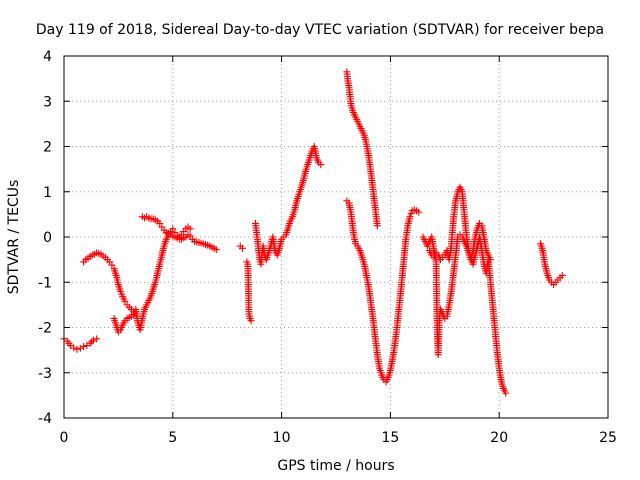 The width and height of the screenshot is (640, 480). I want to click on y-tick-label: -4, so click(45, 419).